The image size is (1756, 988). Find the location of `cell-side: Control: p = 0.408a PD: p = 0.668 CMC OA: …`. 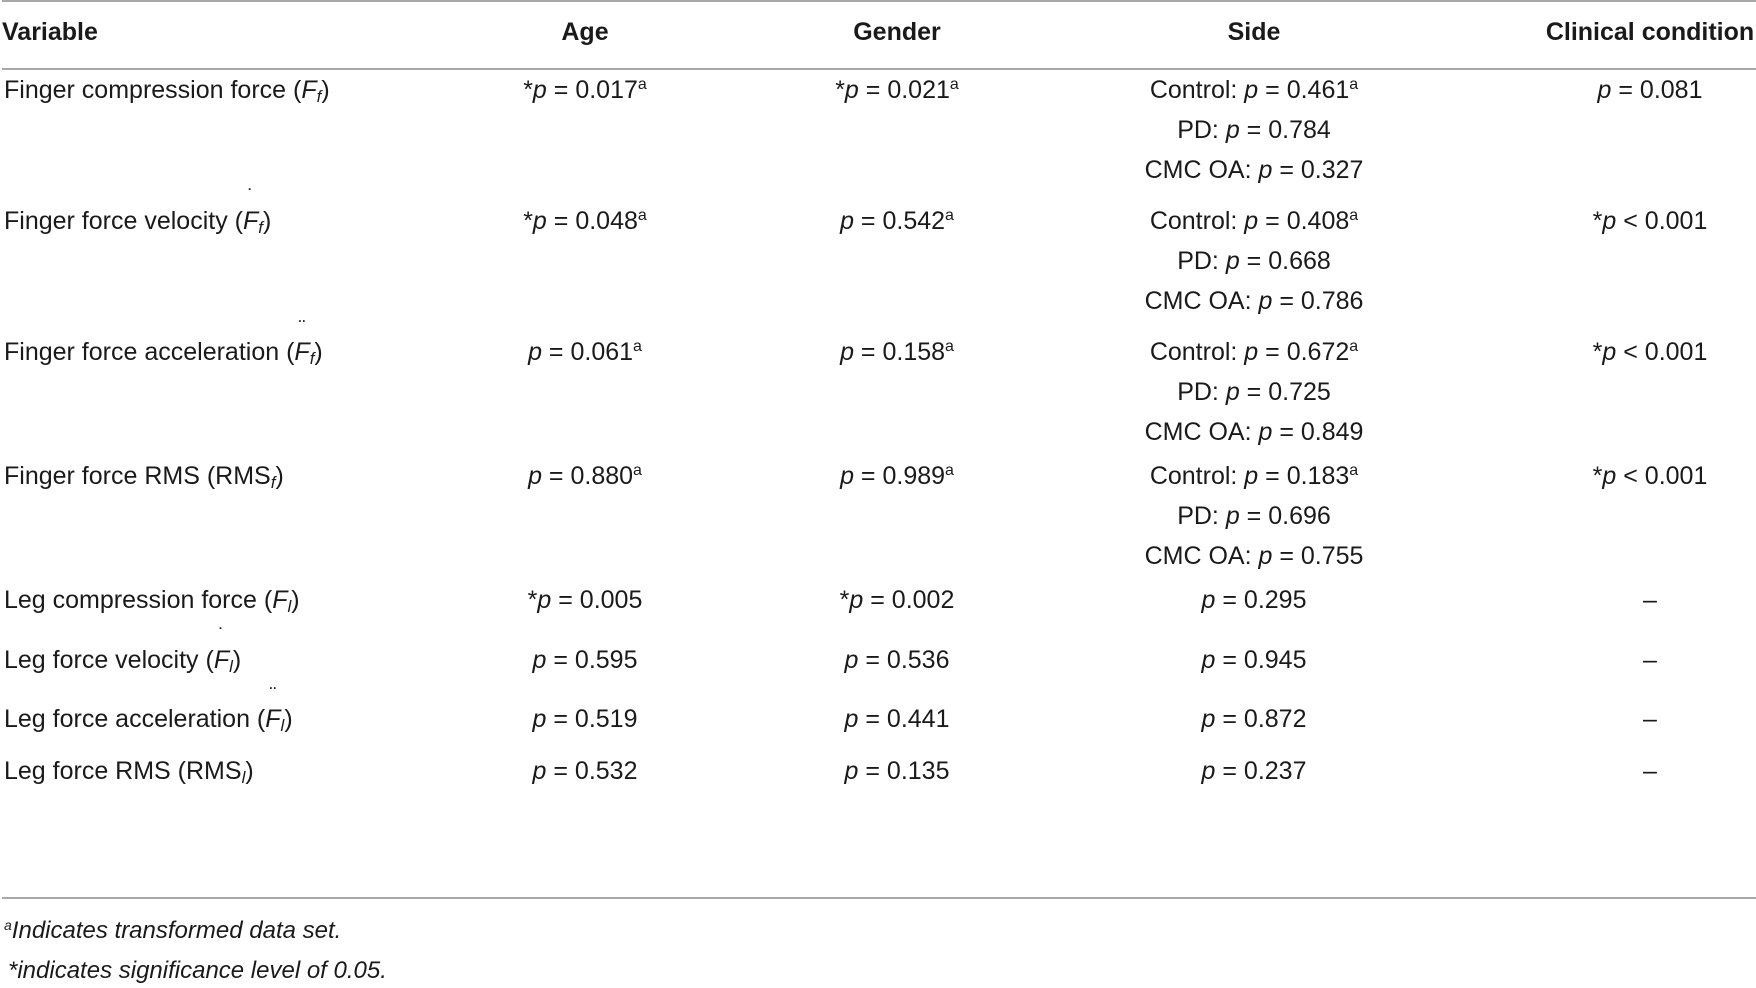

cell-side: Control: p = 0.408a PD: p = 0.668 CMC OA: … is located at coordinates (1254, 261).